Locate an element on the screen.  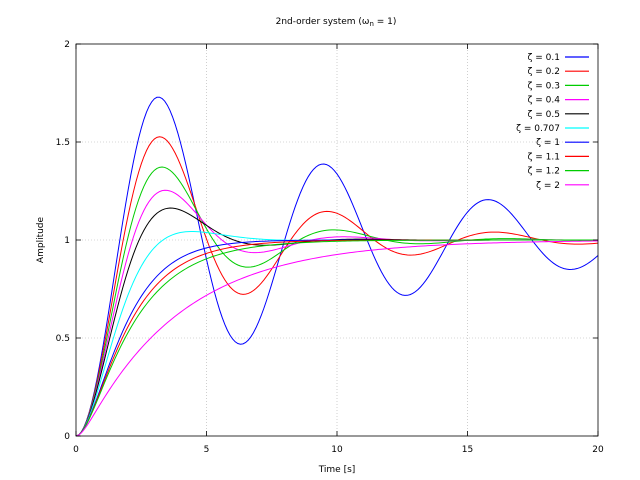
x-axis-title: Time [s] is located at coordinates (337, 470).